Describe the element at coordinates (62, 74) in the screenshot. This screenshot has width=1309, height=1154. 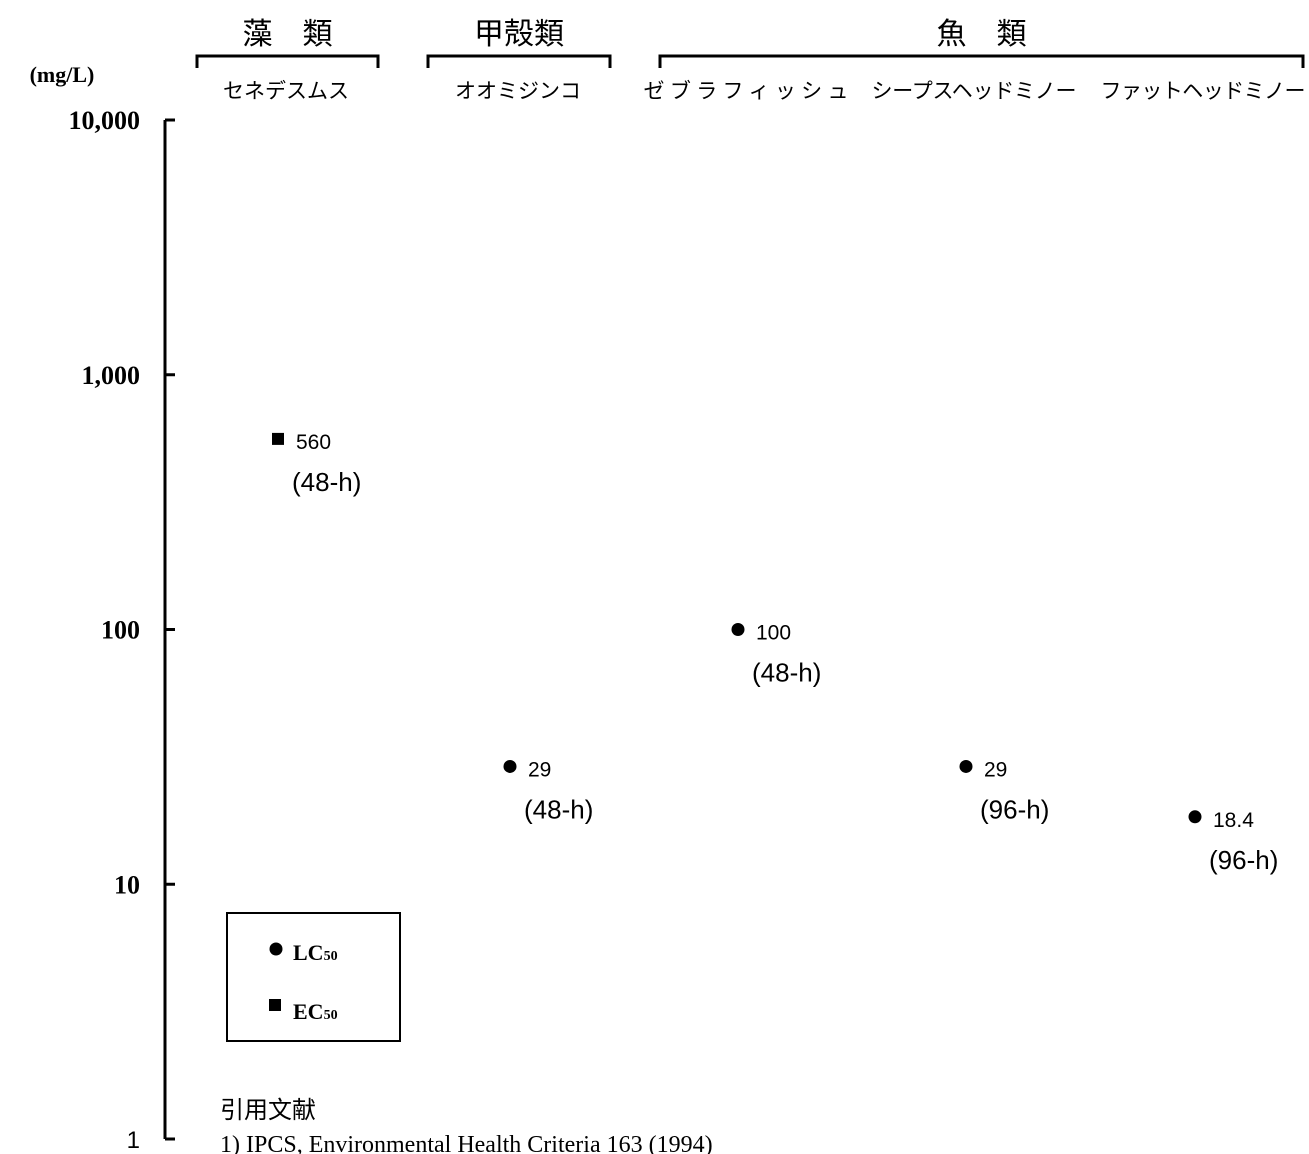
I see `y-axis-unit: (mg/L)` at that location.